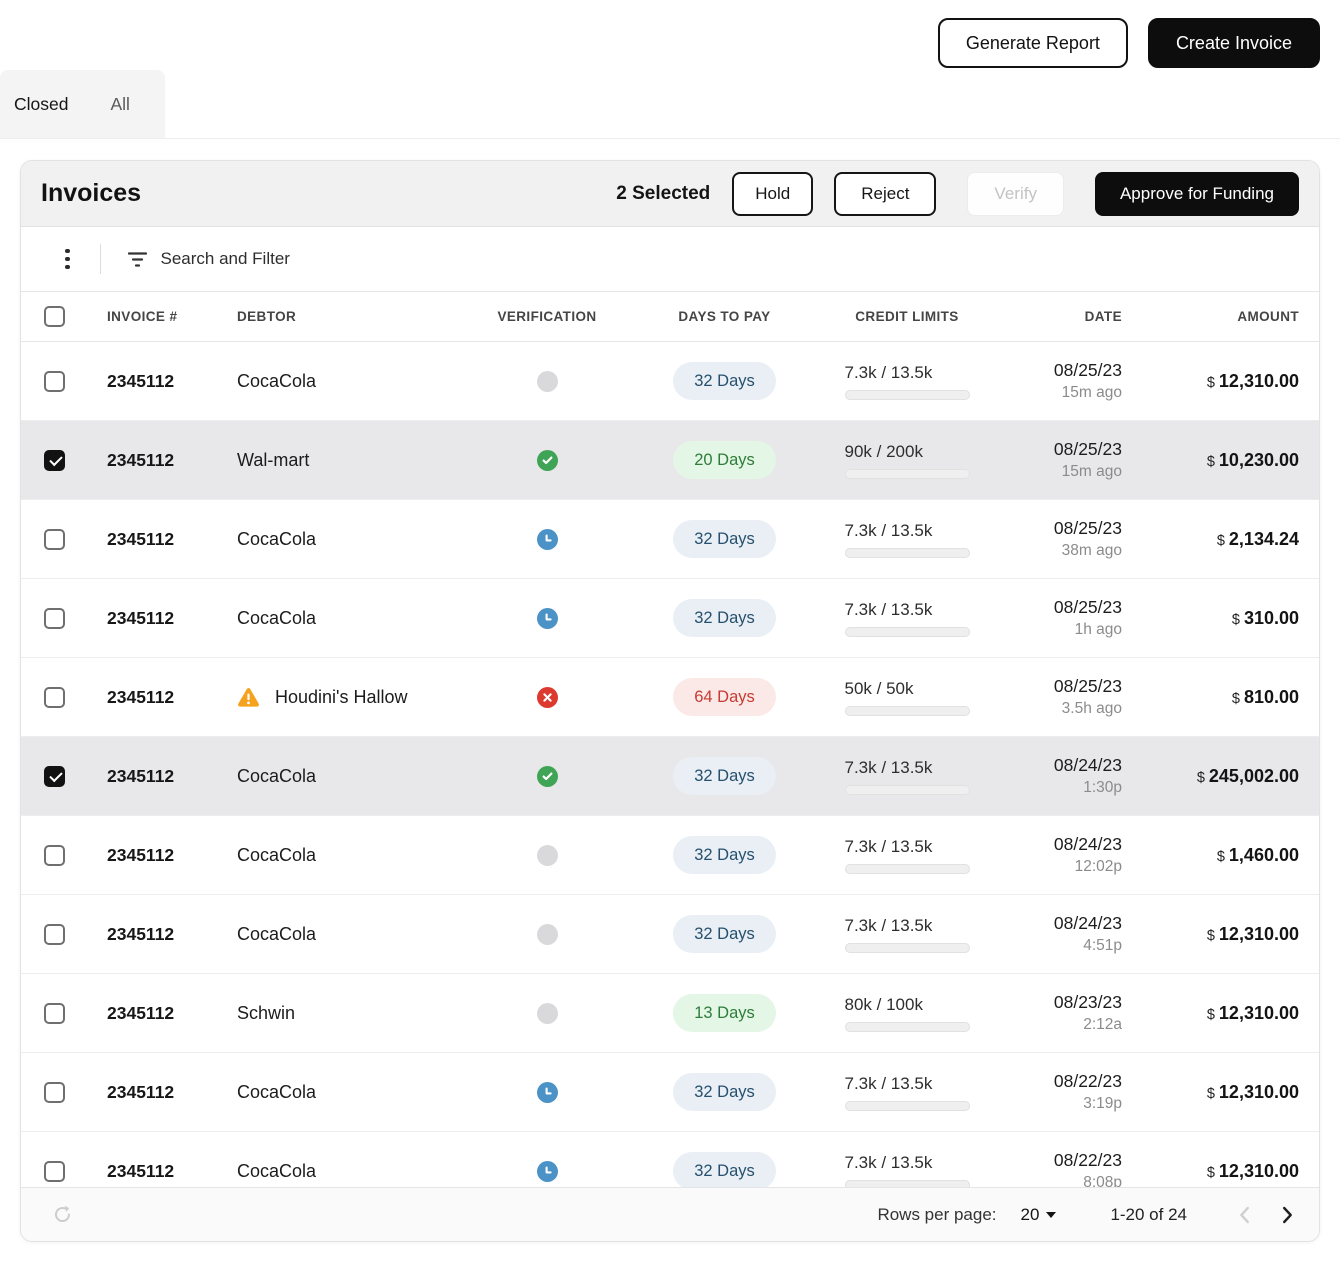 The height and width of the screenshot is (1264, 1340). Describe the element at coordinates (670, 259) in the screenshot. I see `table-toolbar: Search and Filter` at that location.